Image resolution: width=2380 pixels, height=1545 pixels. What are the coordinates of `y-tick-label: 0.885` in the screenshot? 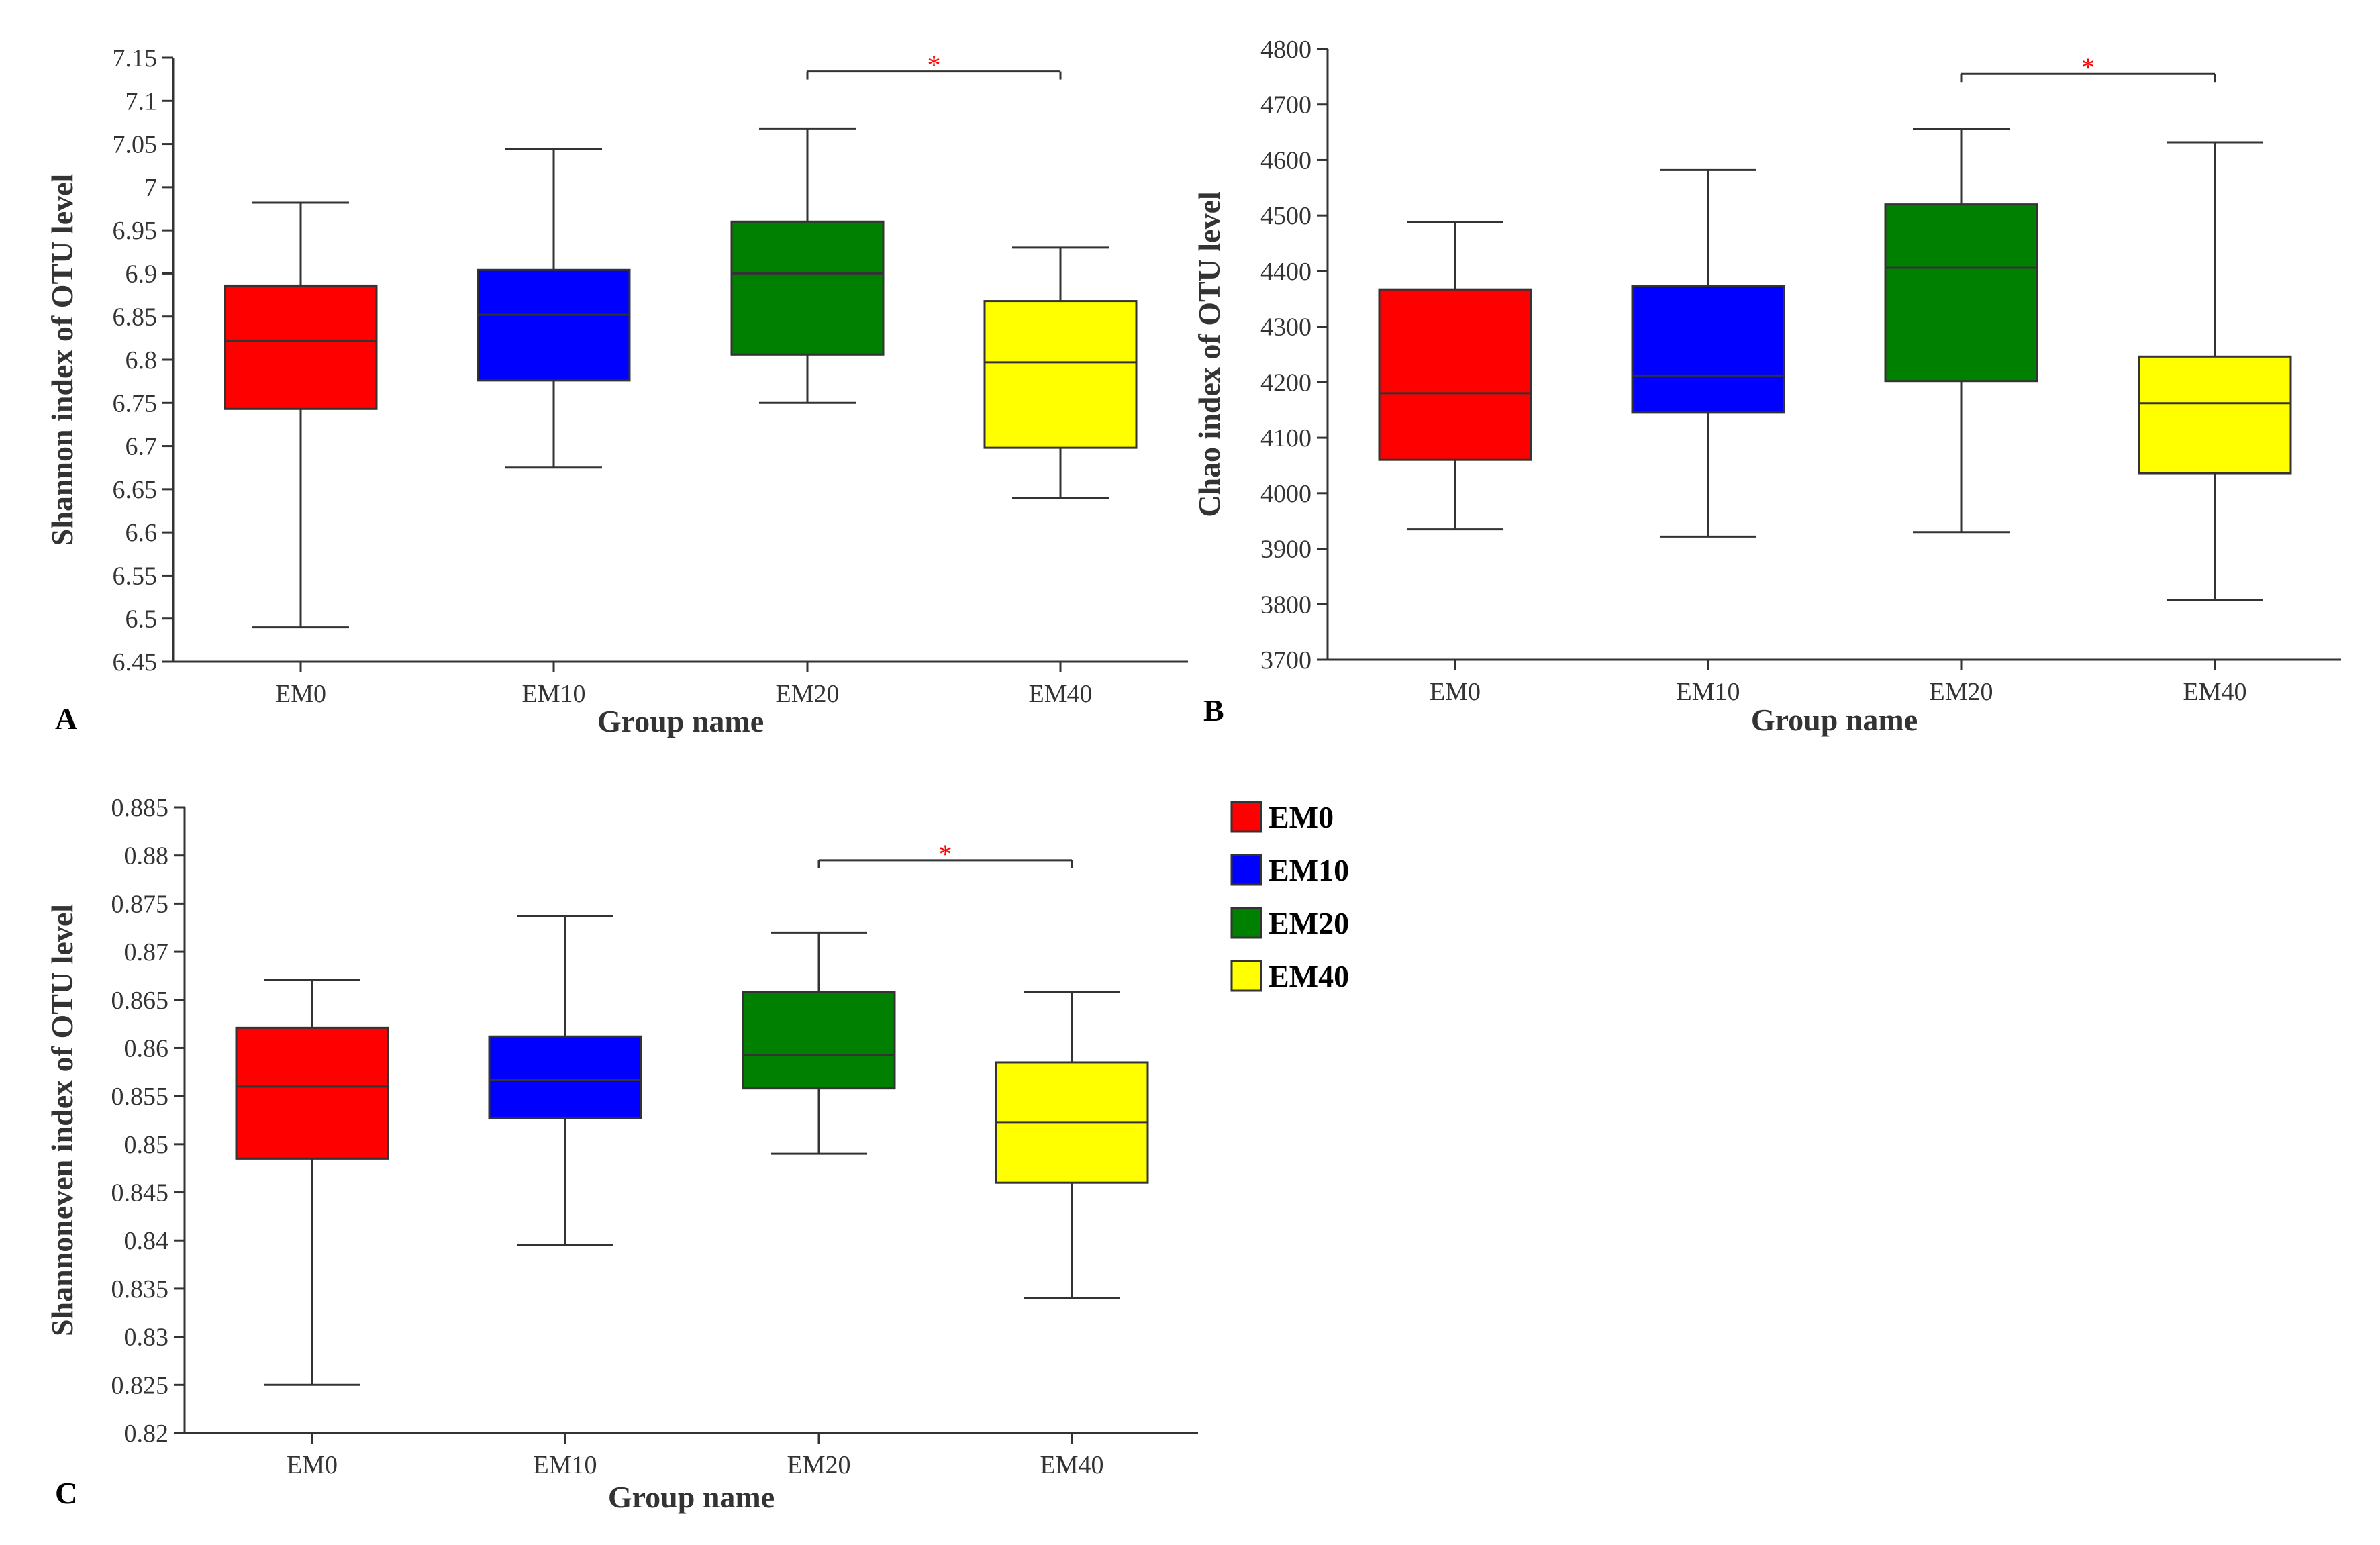 It's located at (140, 808).